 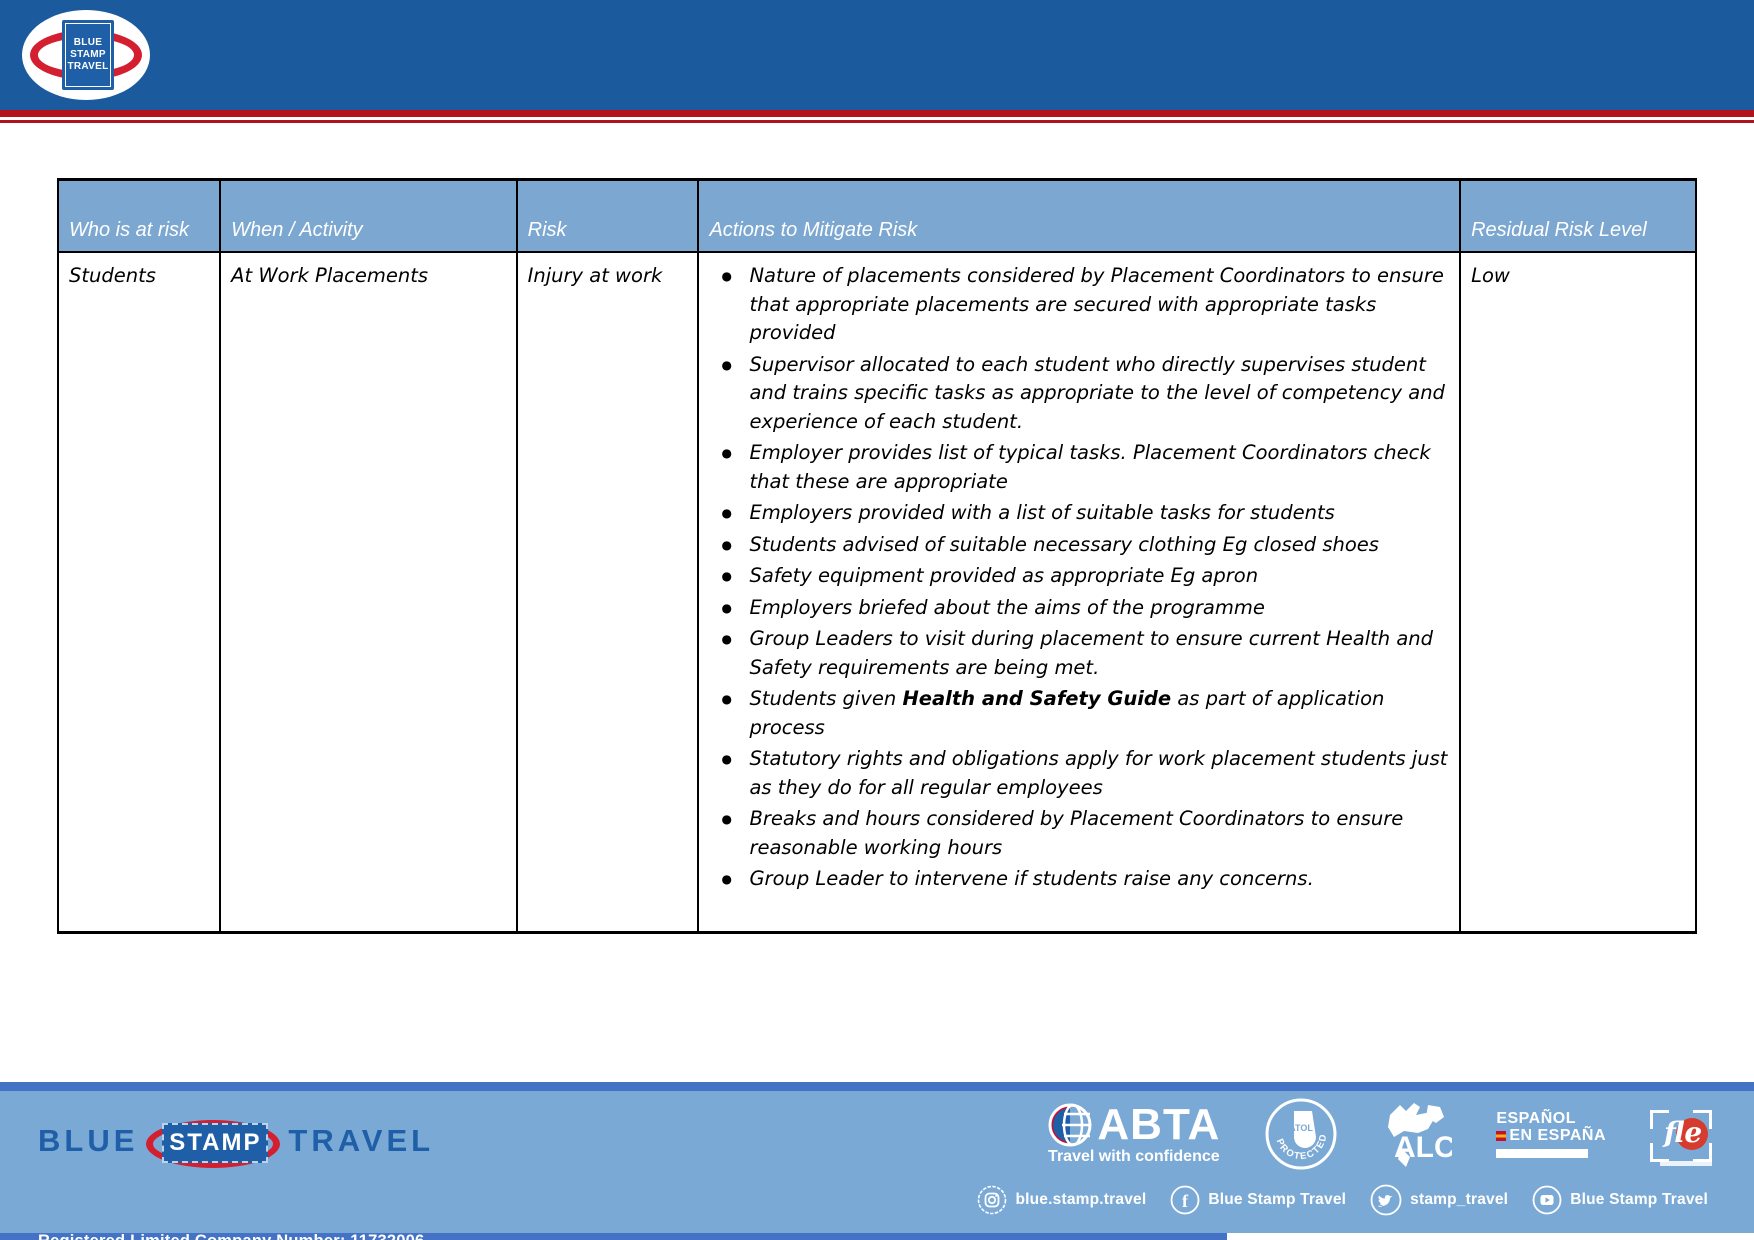 I want to click on svg-text: f, so click(x=1185, y=1201).